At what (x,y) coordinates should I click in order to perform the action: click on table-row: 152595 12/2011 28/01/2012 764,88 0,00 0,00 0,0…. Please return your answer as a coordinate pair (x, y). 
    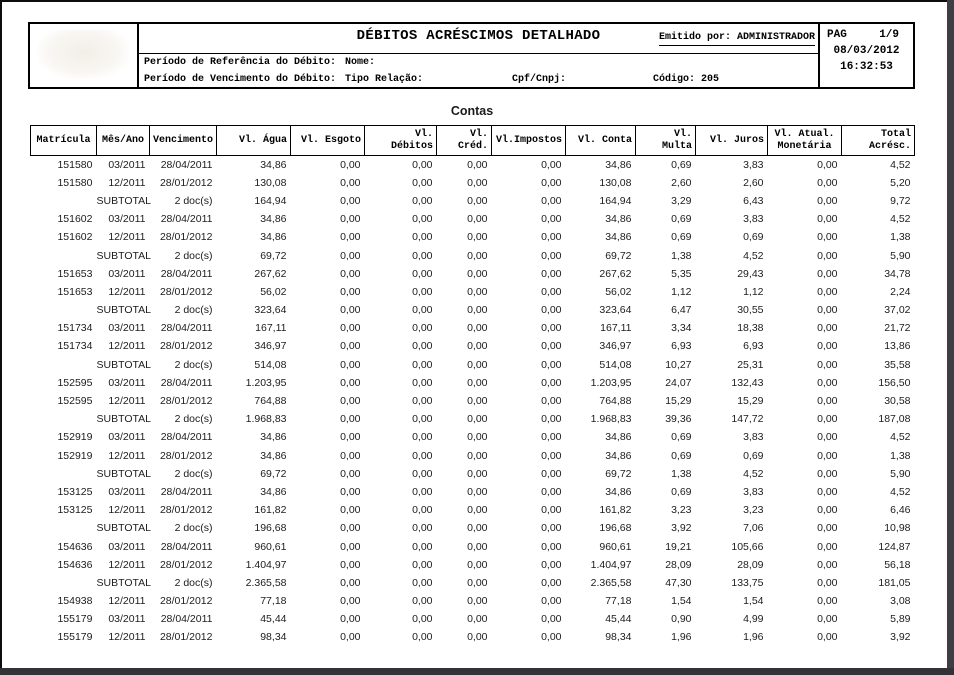
    Looking at the image, I should click on (473, 401).